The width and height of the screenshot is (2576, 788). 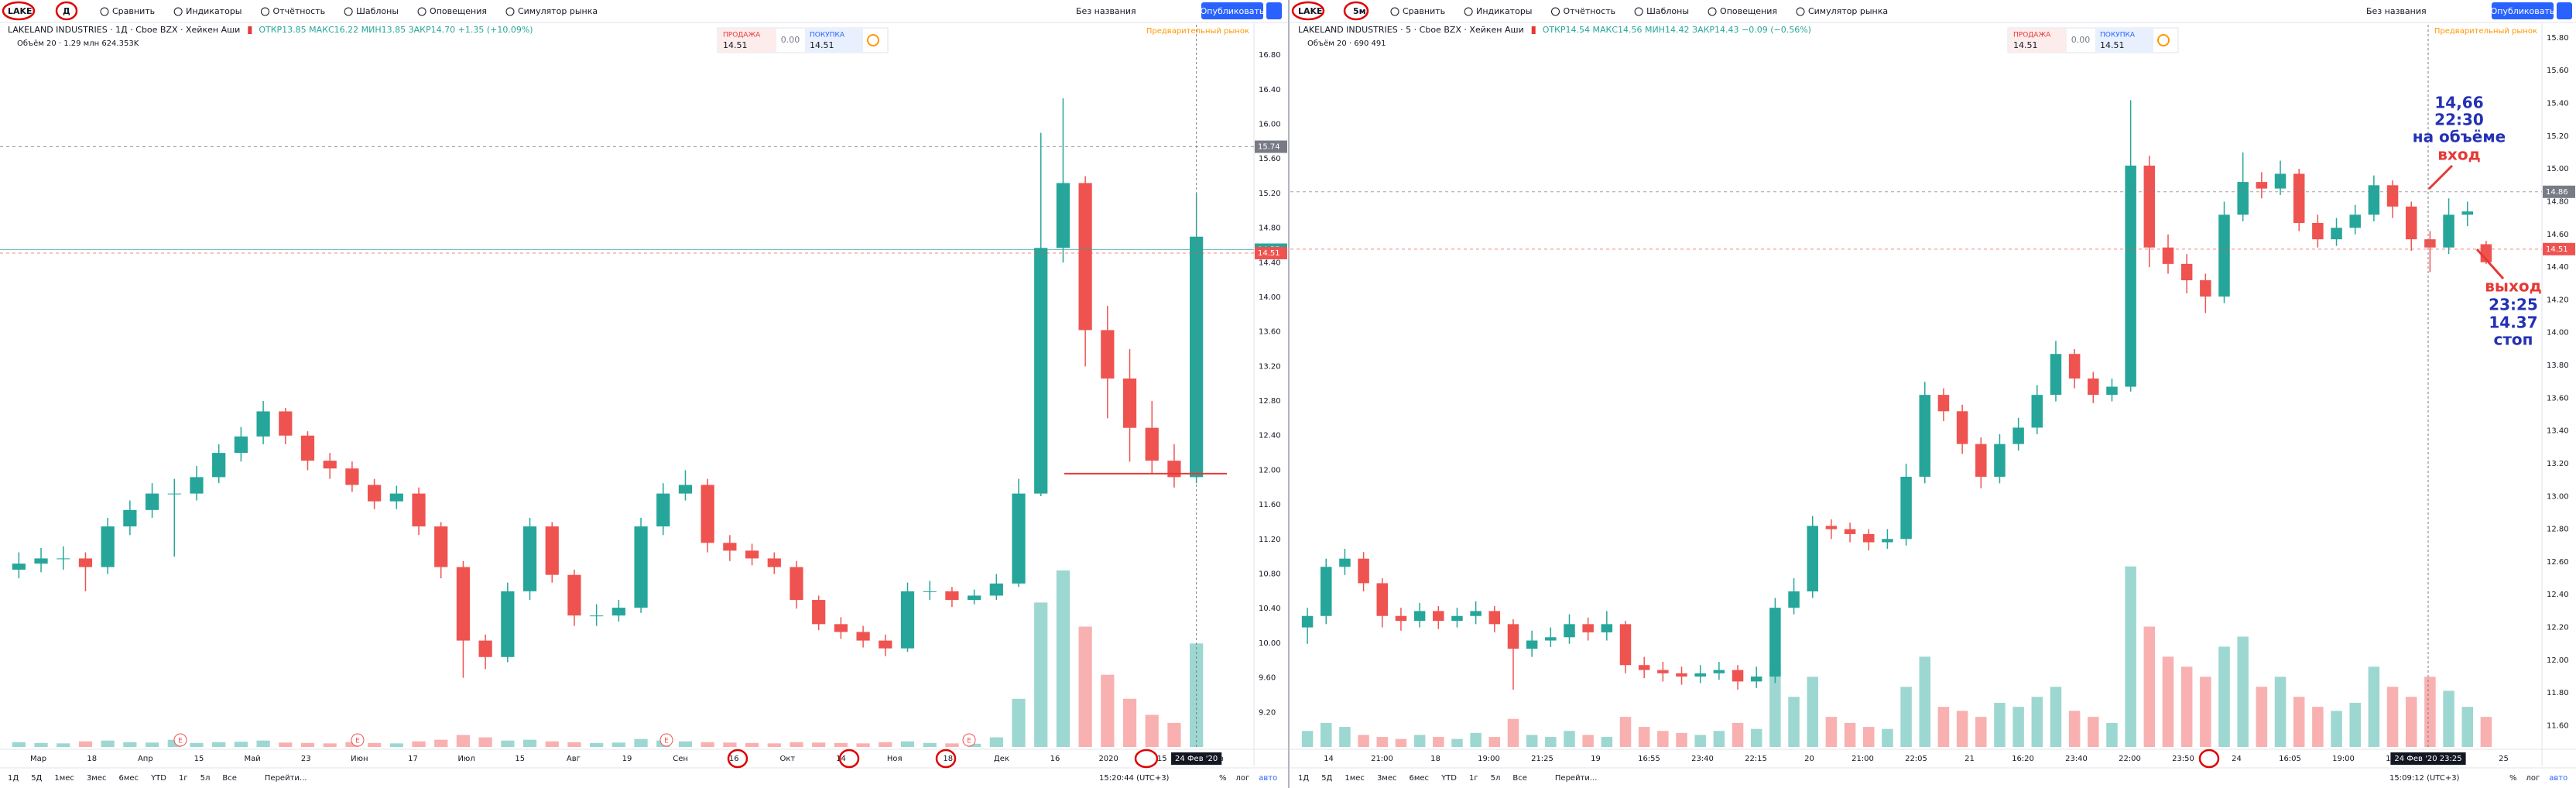 What do you see at coordinates (1270, 401) in the screenshot?
I see `y-tick-label: 12.80` at bounding box center [1270, 401].